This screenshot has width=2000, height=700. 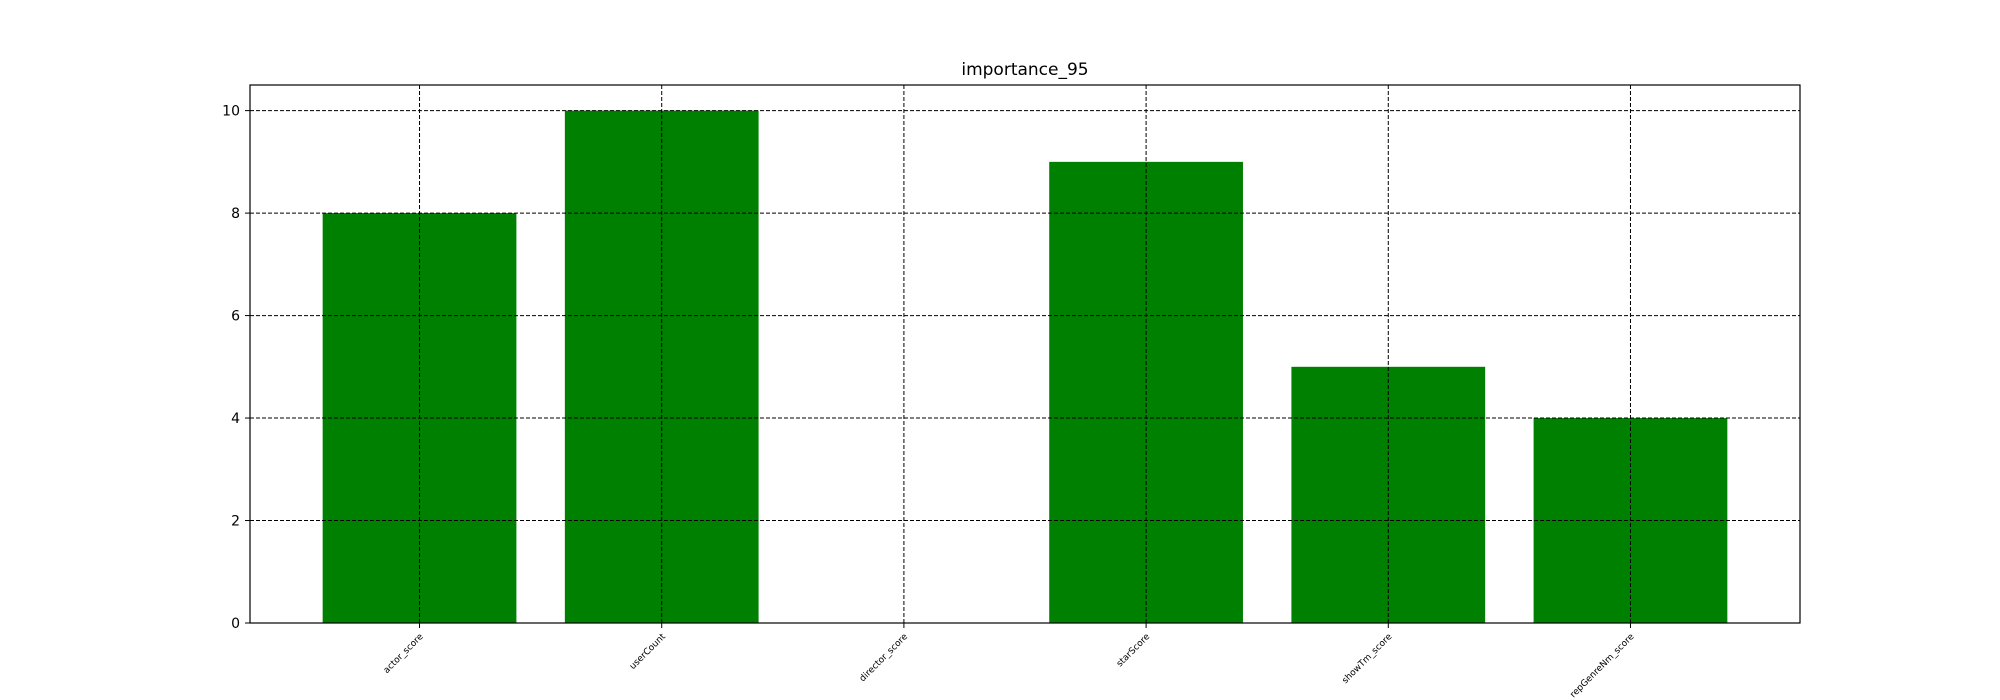 What do you see at coordinates (1134, 651) in the screenshot?
I see `x-tick-label-starScore: starScore` at bounding box center [1134, 651].